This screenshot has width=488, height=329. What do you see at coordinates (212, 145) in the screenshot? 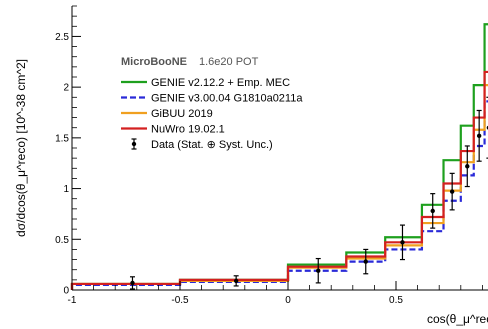
I see `legend-label: Data (Stat. ⊕ Syst. Unc.)` at bounding box center [212, 145].